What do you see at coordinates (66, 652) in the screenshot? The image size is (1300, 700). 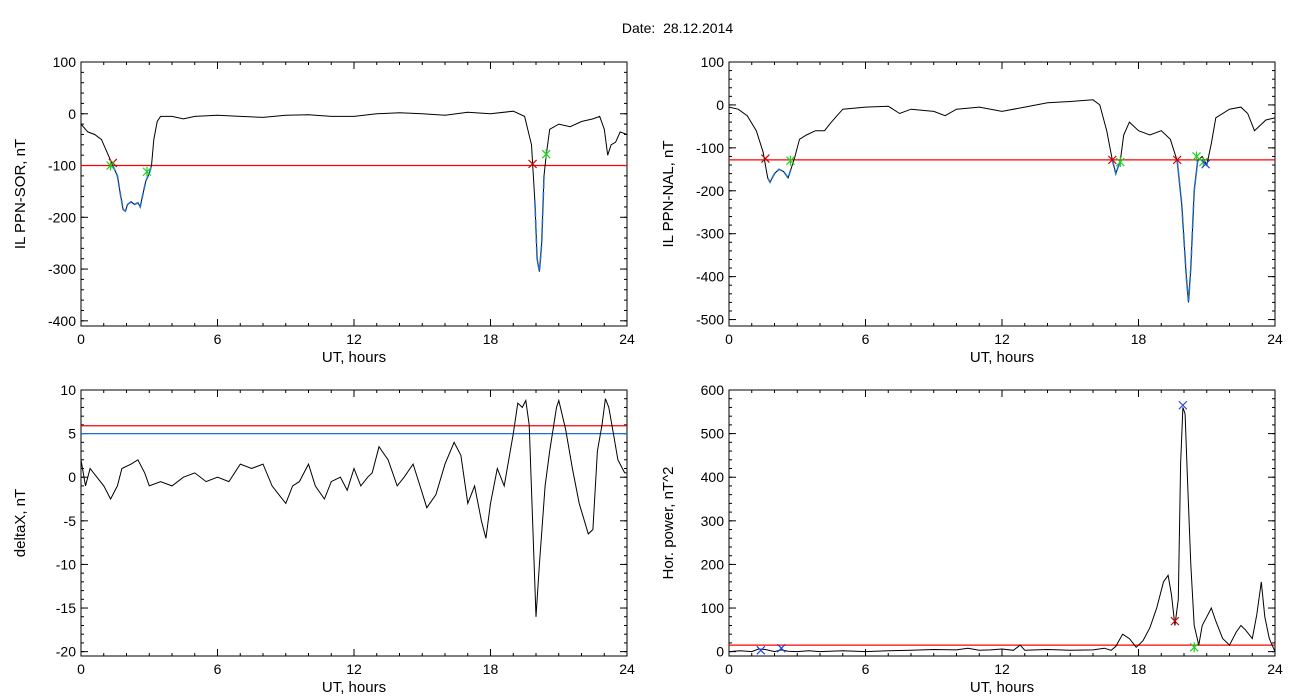 I see `y-tick-label: -20` at bounding box center [66, 652].